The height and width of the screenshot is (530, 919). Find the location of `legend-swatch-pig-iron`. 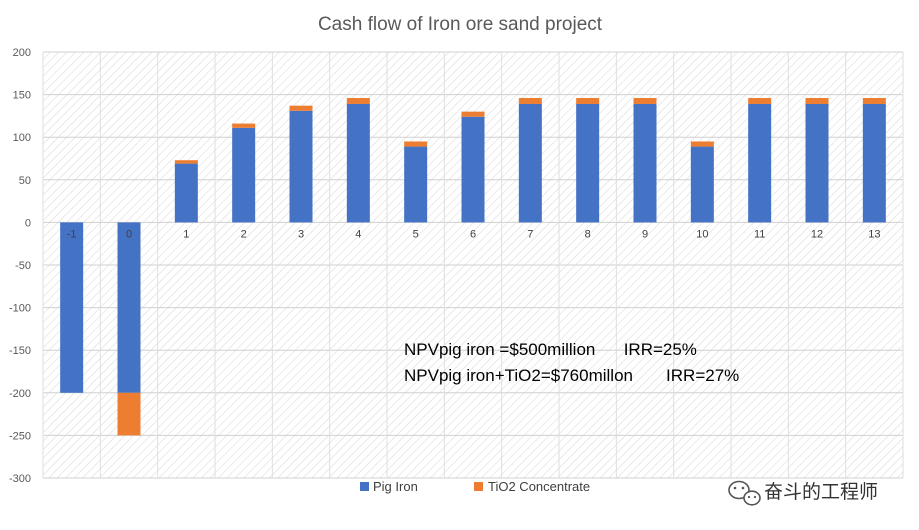

legend-swatch-pig-iron is located at coordinates (364, 486).